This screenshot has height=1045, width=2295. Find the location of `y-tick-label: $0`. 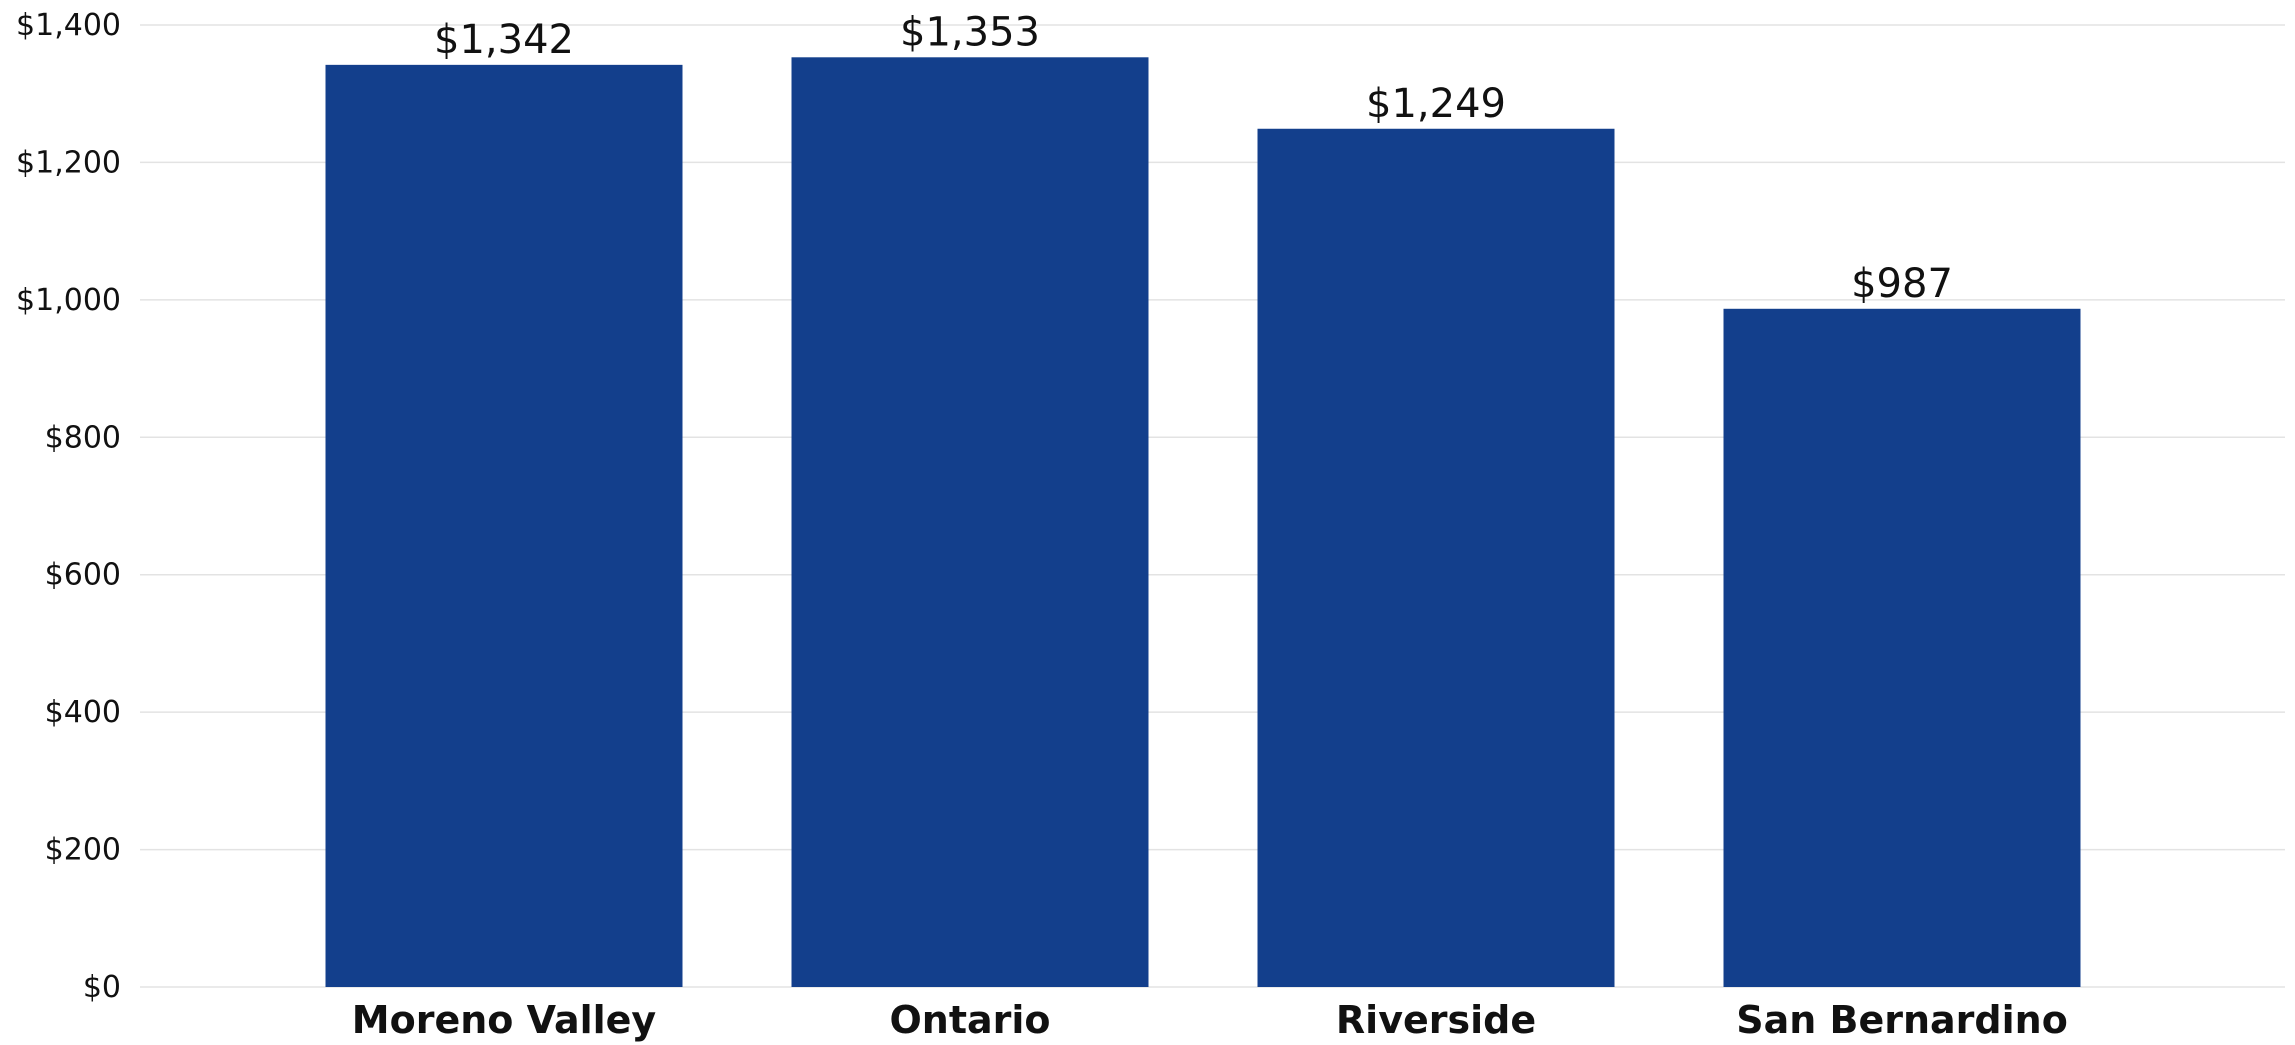

y-tick-label: $0 is located at coordinates (102, 987).